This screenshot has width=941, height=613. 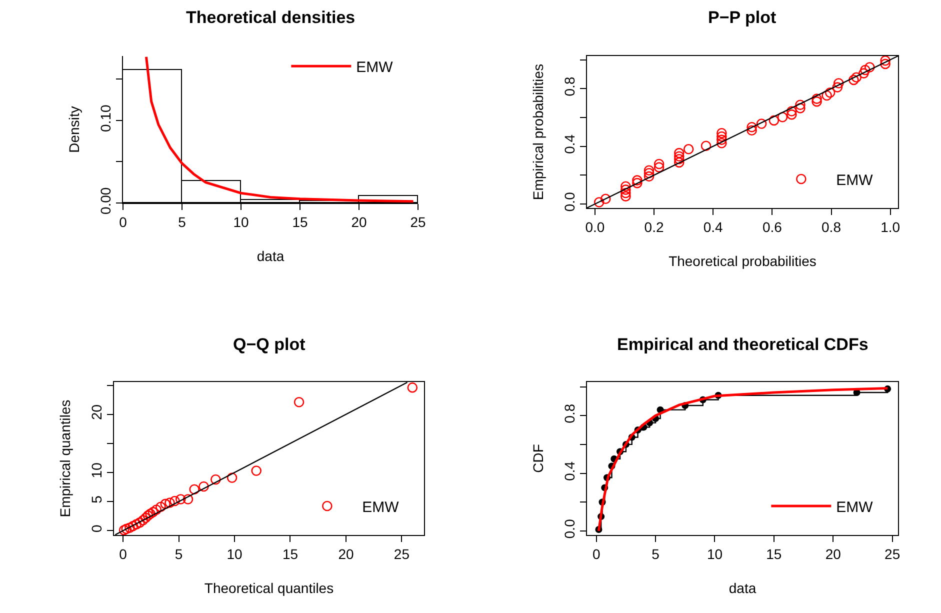 What do you see at coordinates (890, 226) in the screenshot?
I see `x-tick-label: 1.0` at bounding box center [890, 226].